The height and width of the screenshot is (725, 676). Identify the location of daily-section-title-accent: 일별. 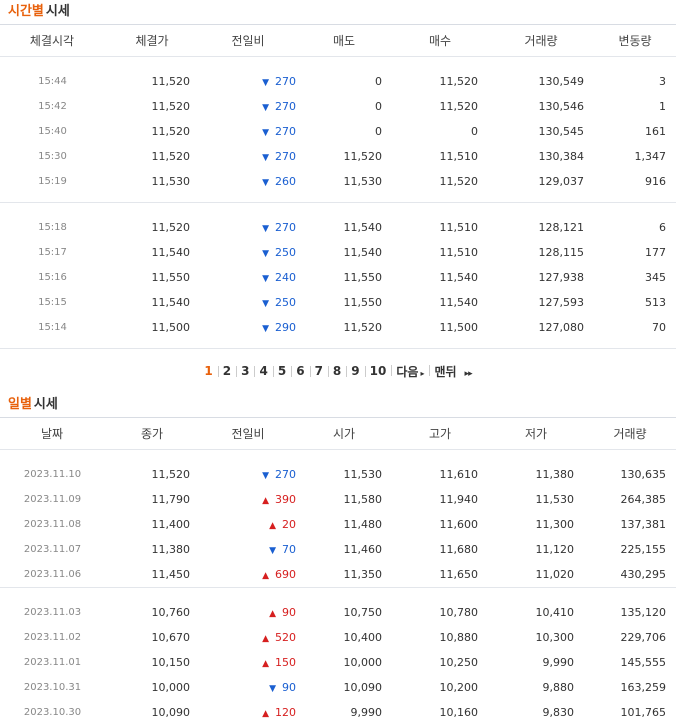
(20, 404).